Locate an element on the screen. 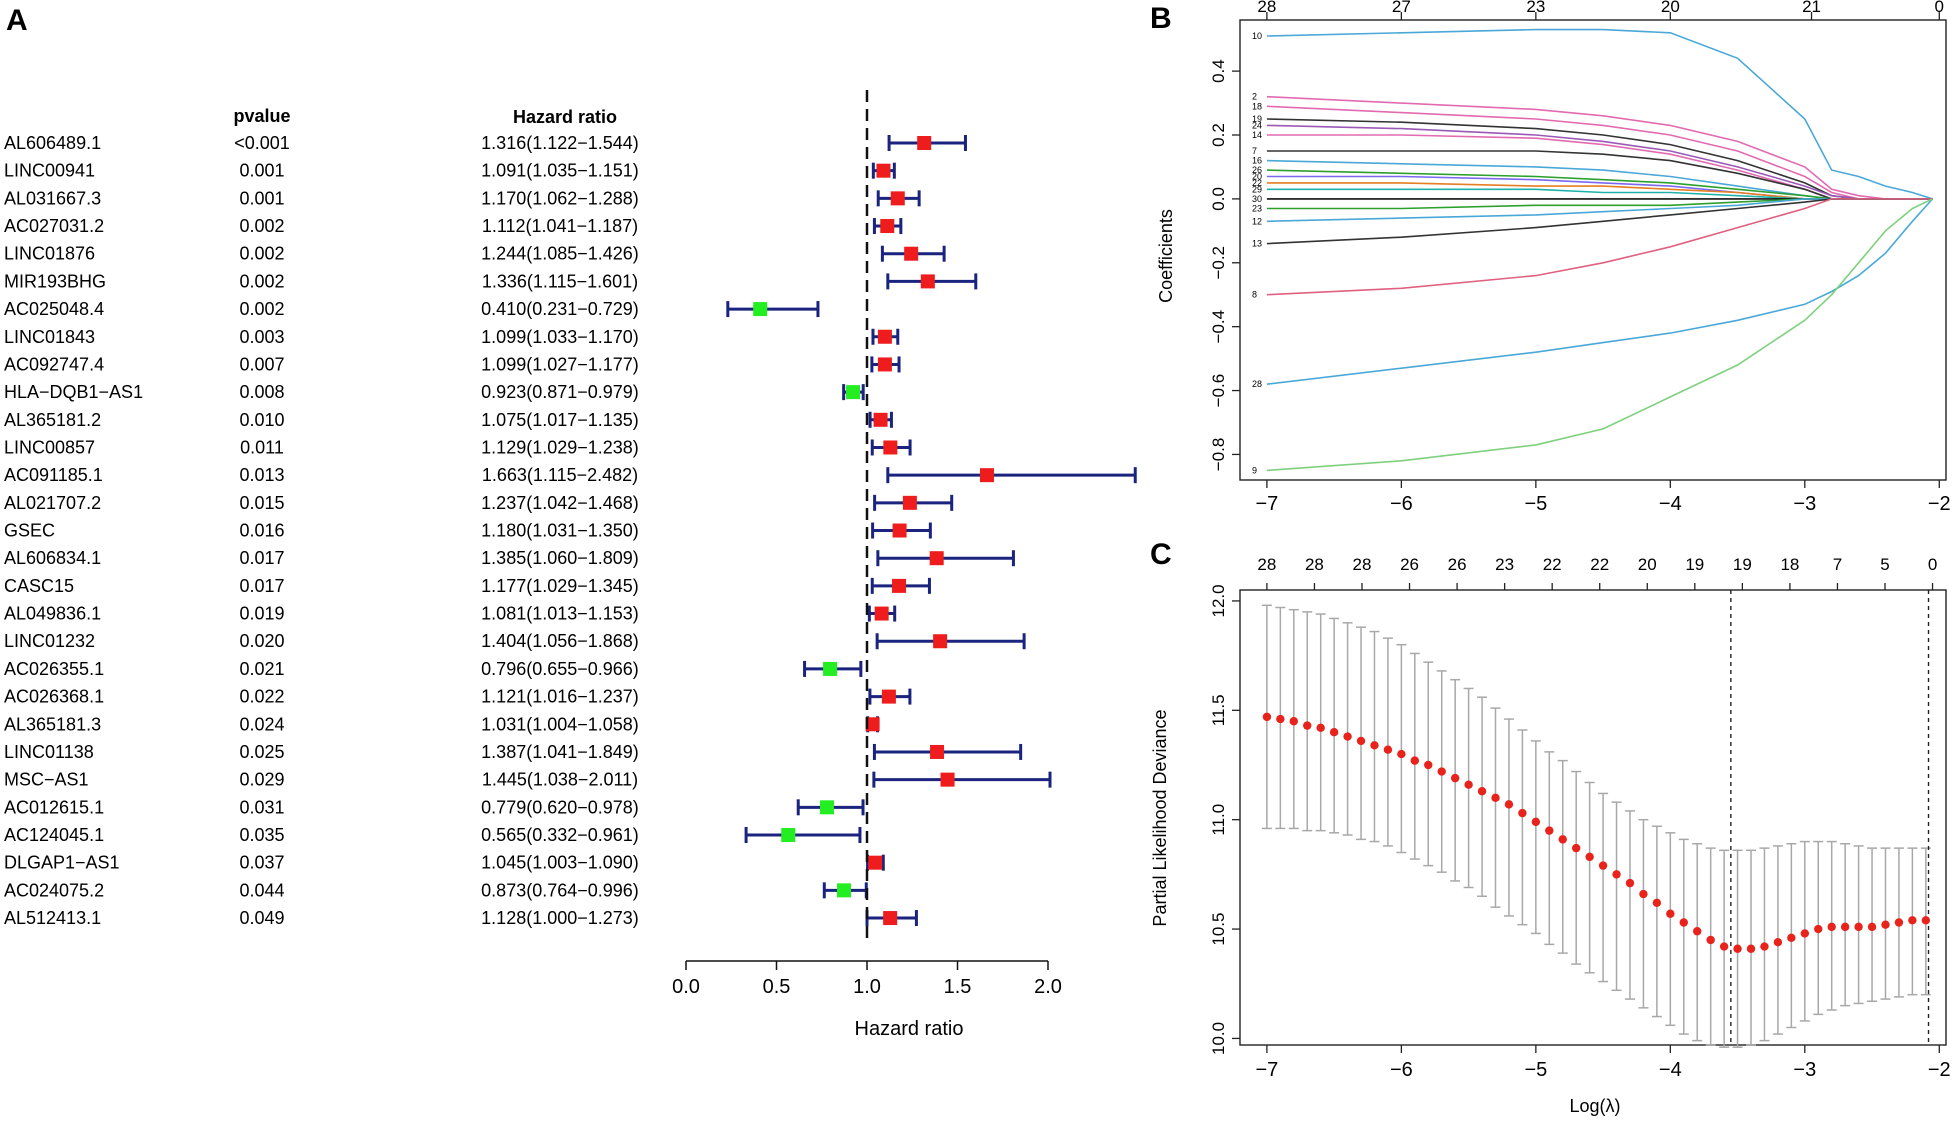 The width and height of the screenshot is (1955, 1121). coef-frame is located at coordinates (1593, 250).